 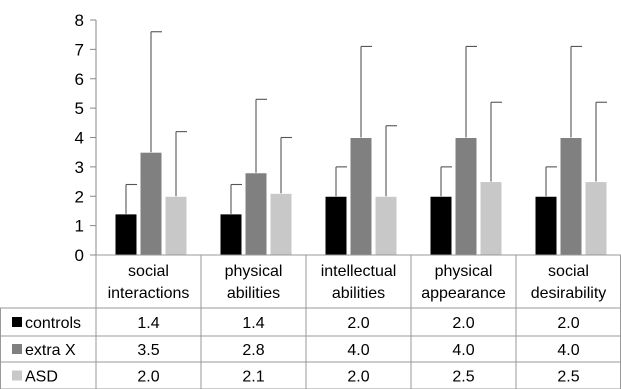 What do you see at coordinates (79, 255) in the screenshot?
I see `y-tick-label: 0` at bounding box center [79, 255].